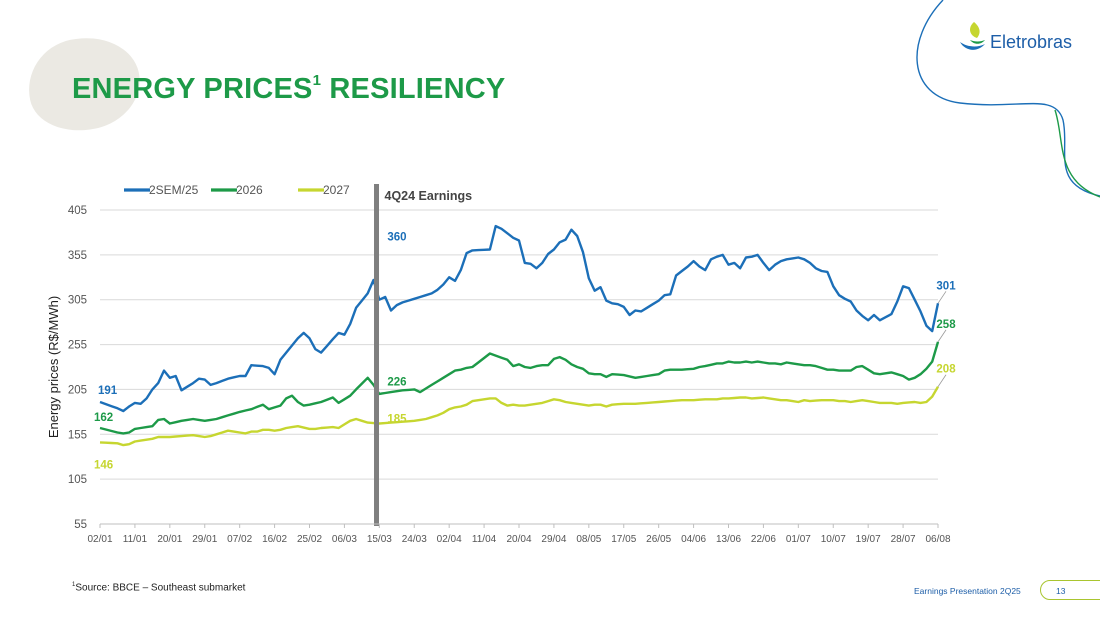 The width and height of the screenshot is (1100, 619). I want to click on y-axis-ticks: 55 105 155 205 255 305 355 405, so click(77, 368).